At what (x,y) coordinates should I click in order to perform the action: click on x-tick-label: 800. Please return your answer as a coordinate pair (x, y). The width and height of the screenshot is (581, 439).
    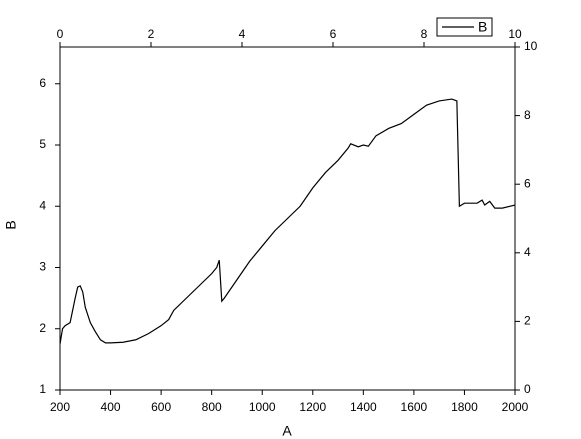
    Looking at the image, I should click on (212, 407).